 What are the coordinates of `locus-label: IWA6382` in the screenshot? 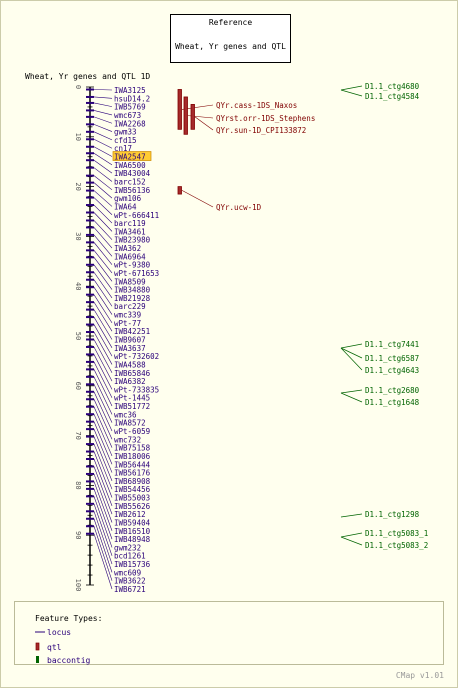 It's located at (130, 381).